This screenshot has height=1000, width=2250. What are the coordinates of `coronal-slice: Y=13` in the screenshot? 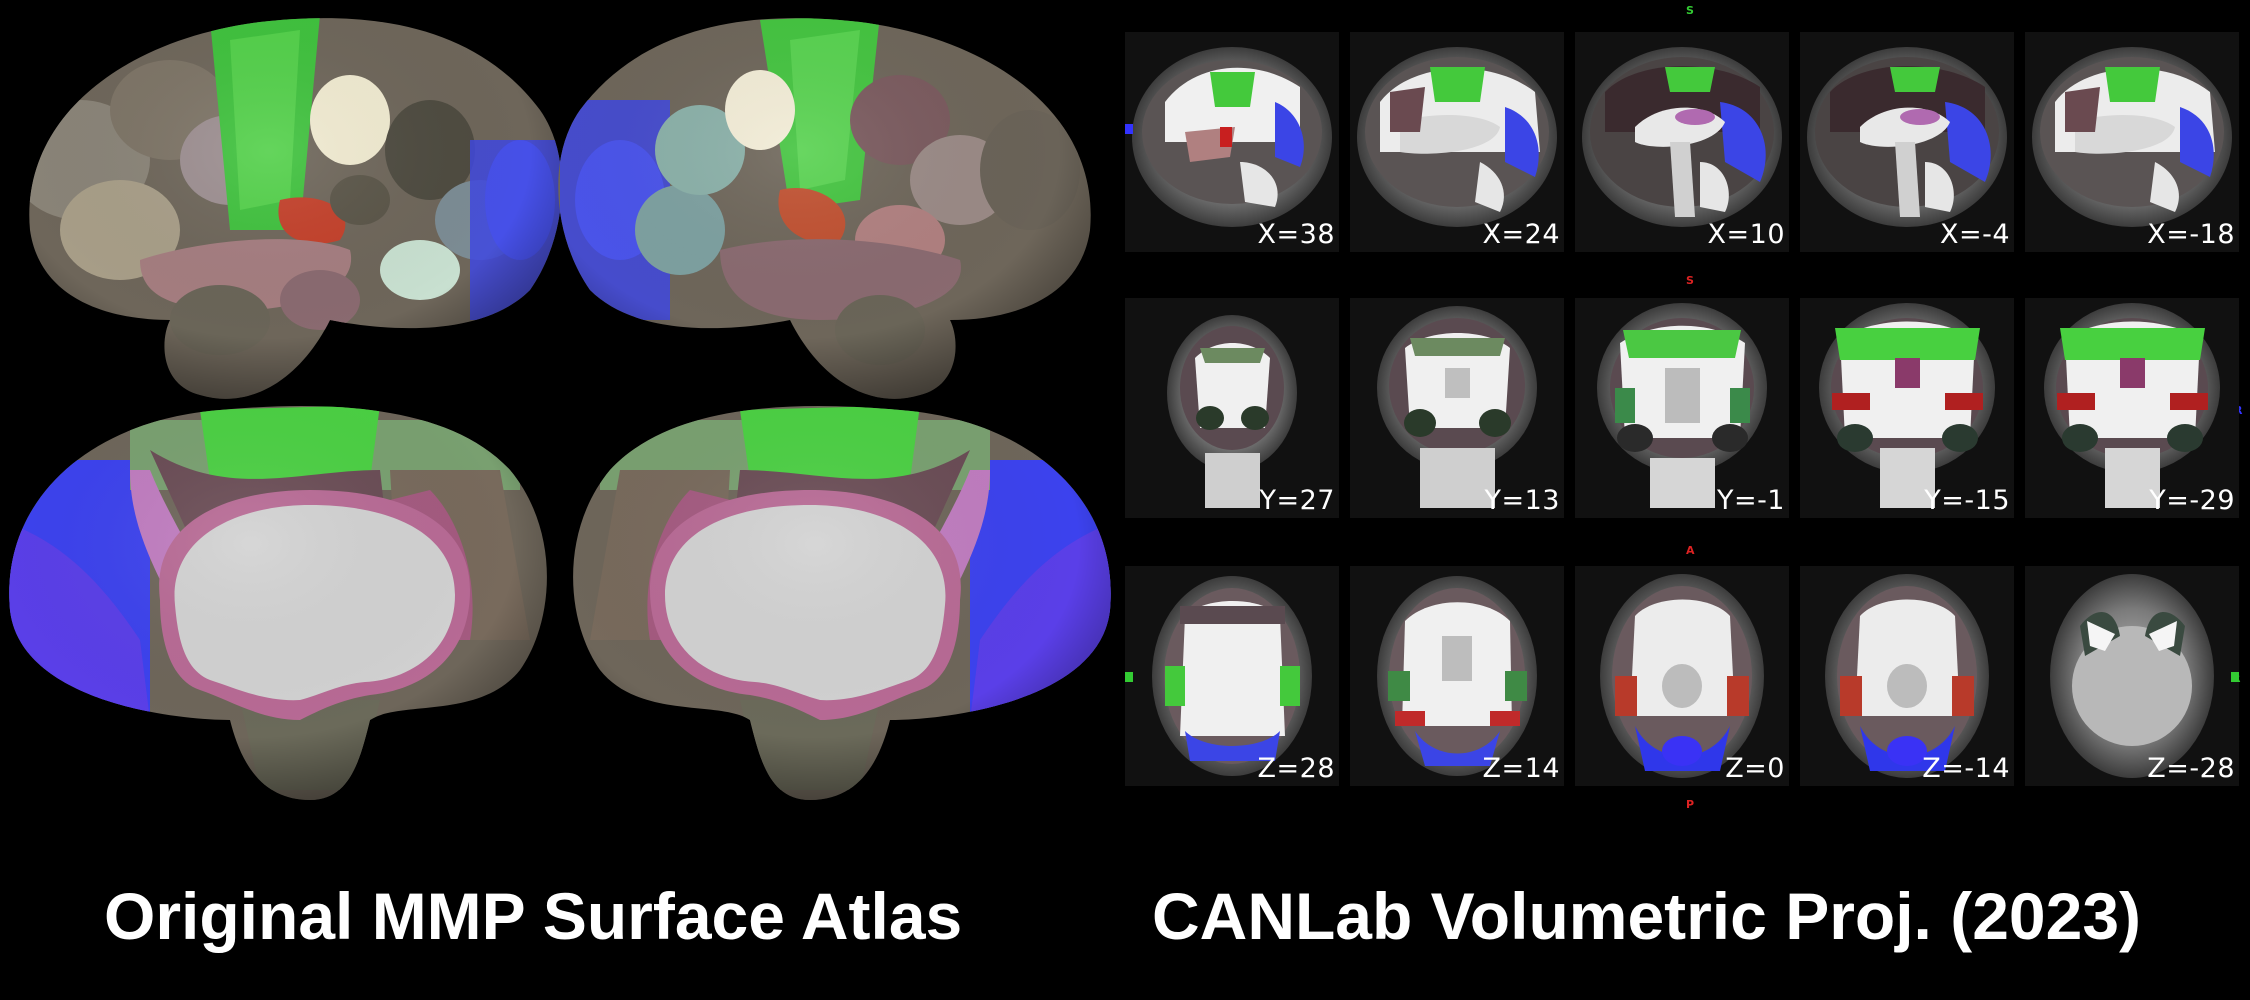 It's located at (1457, 408).